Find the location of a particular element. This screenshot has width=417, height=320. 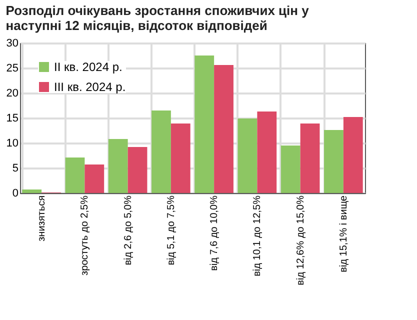

x-tick-label: від 2,6 до 5,0% is located at coordinates (128, 230).